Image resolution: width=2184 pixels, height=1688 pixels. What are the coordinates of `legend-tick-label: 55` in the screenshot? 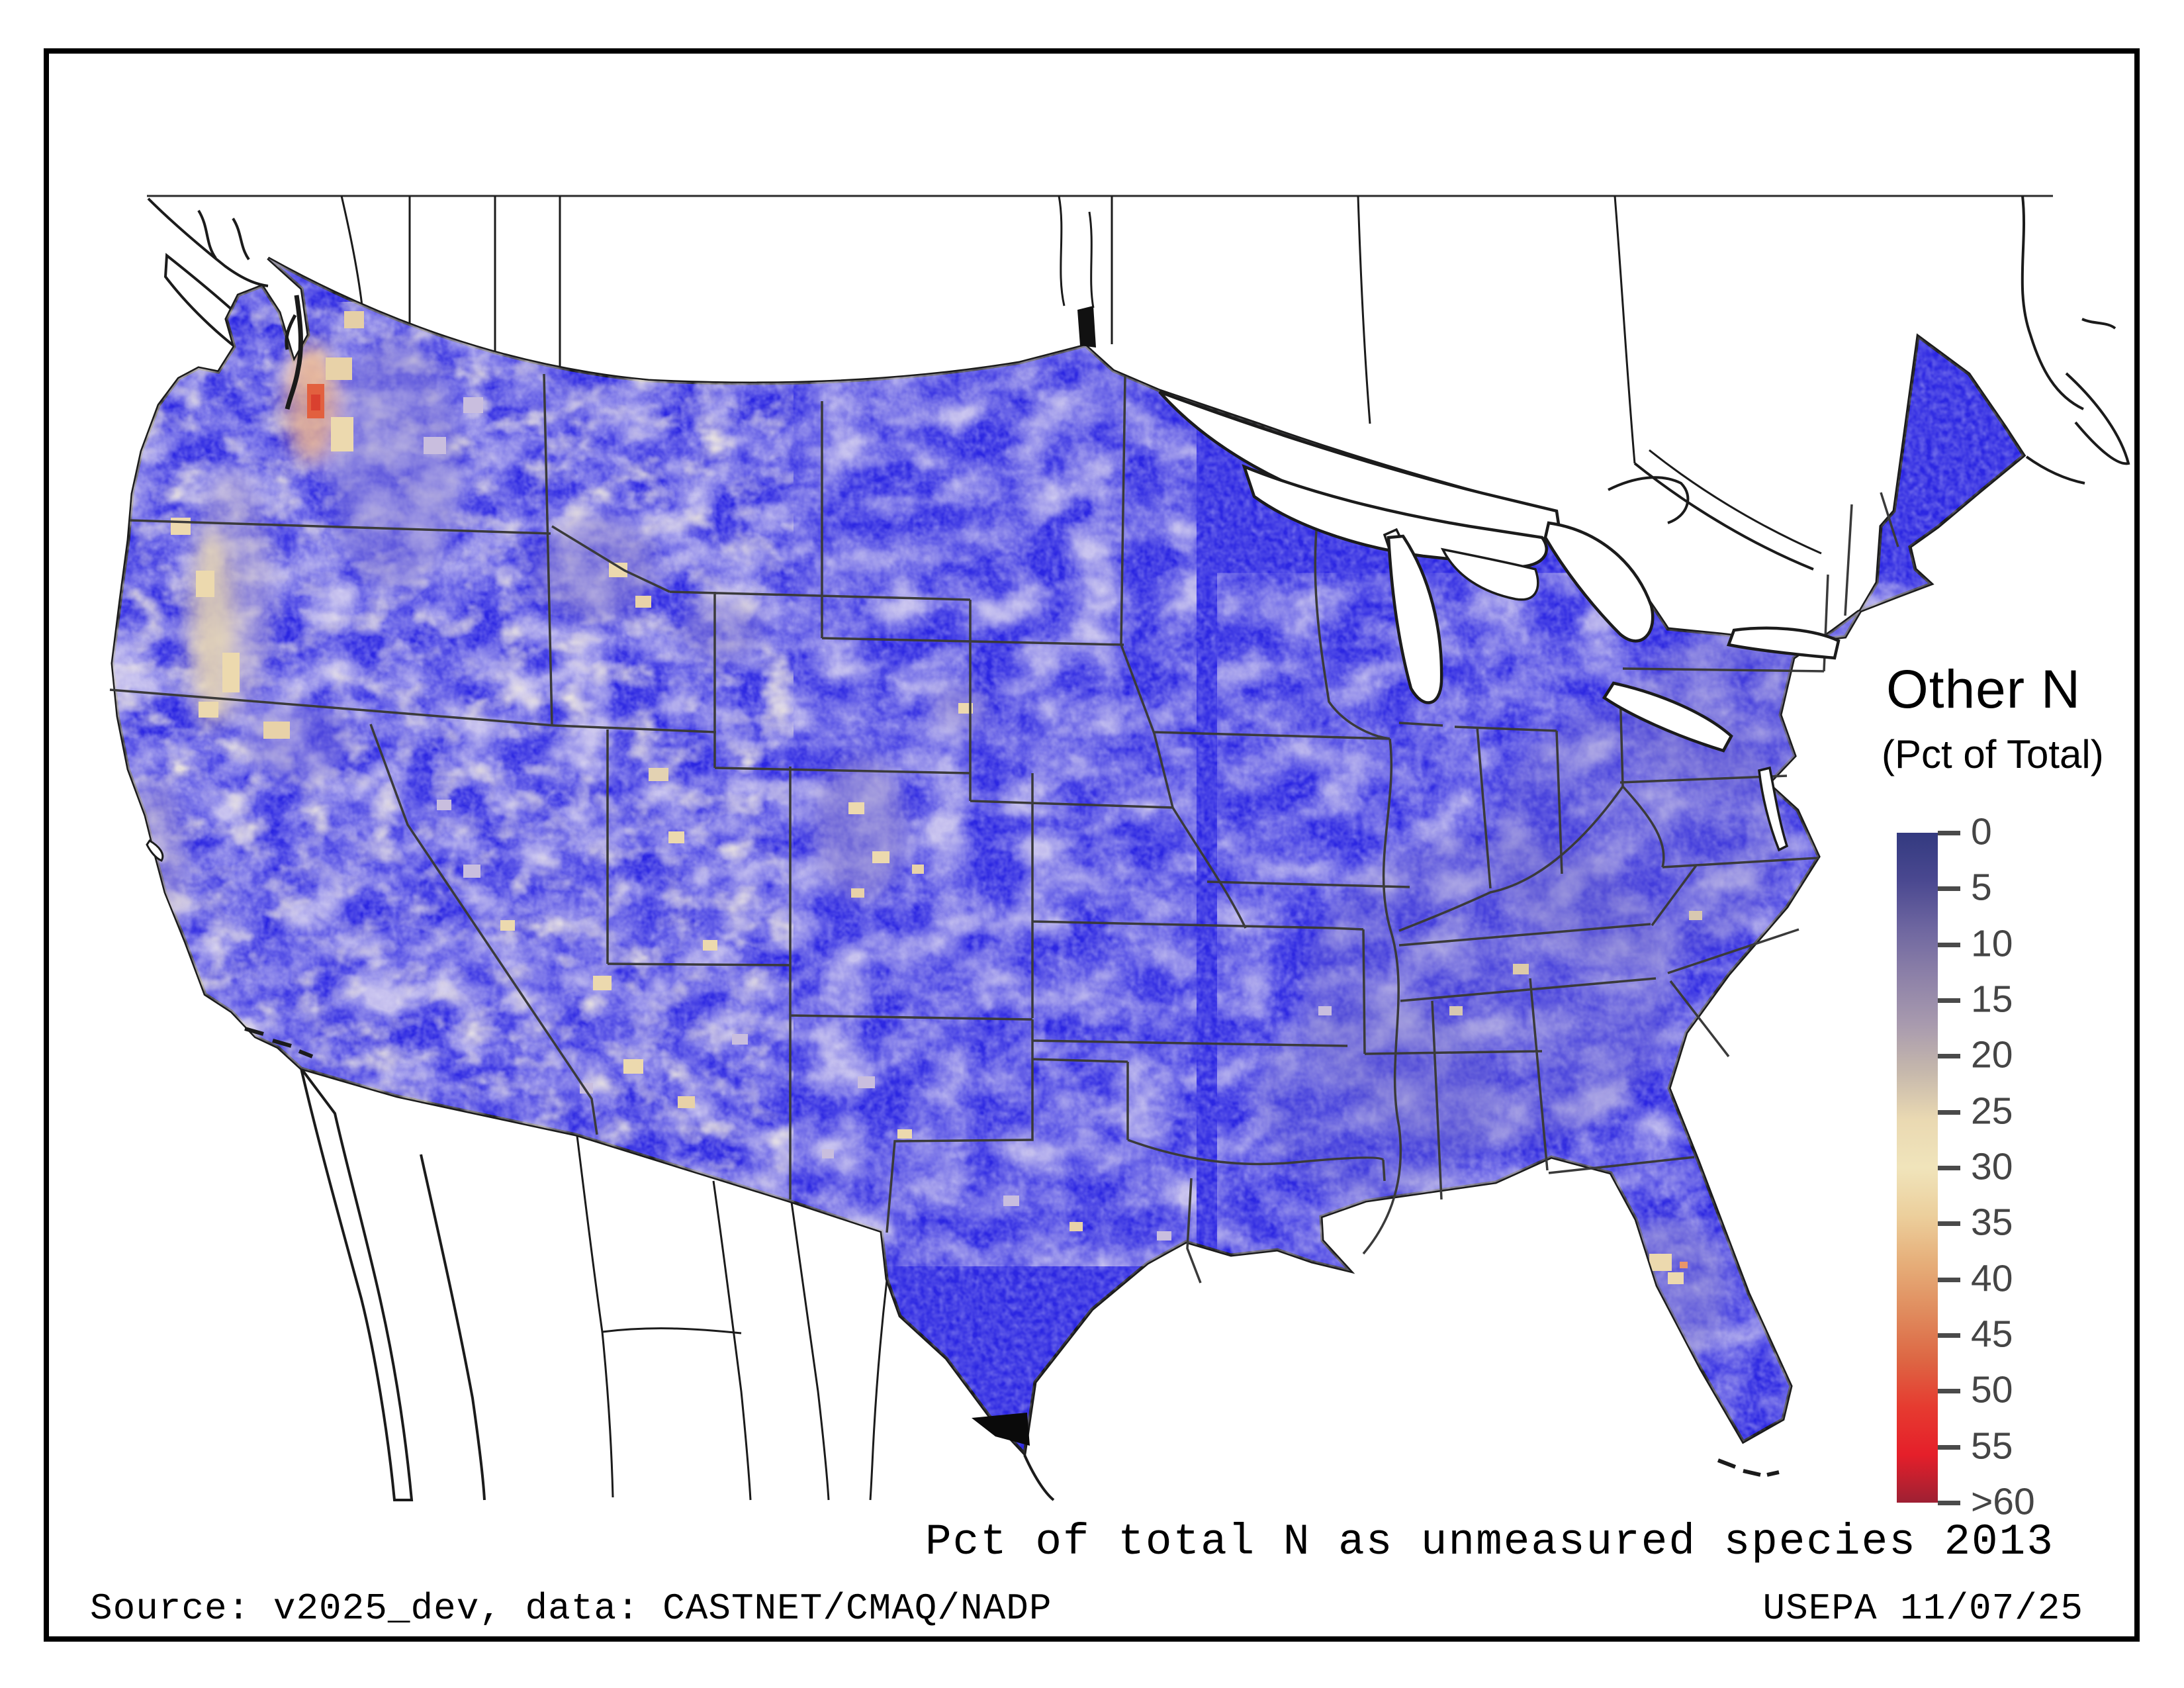 It's located at (1992, 1446).